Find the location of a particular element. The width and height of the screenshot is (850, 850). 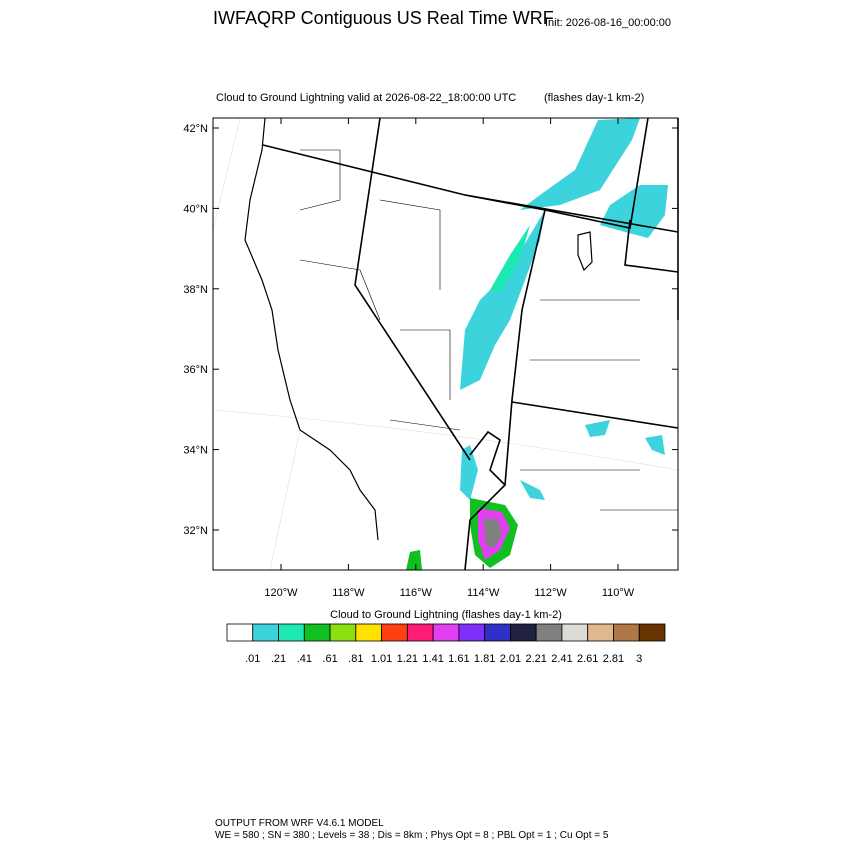

colorbar-label: 2.81 is located at coordinates (613, 659).